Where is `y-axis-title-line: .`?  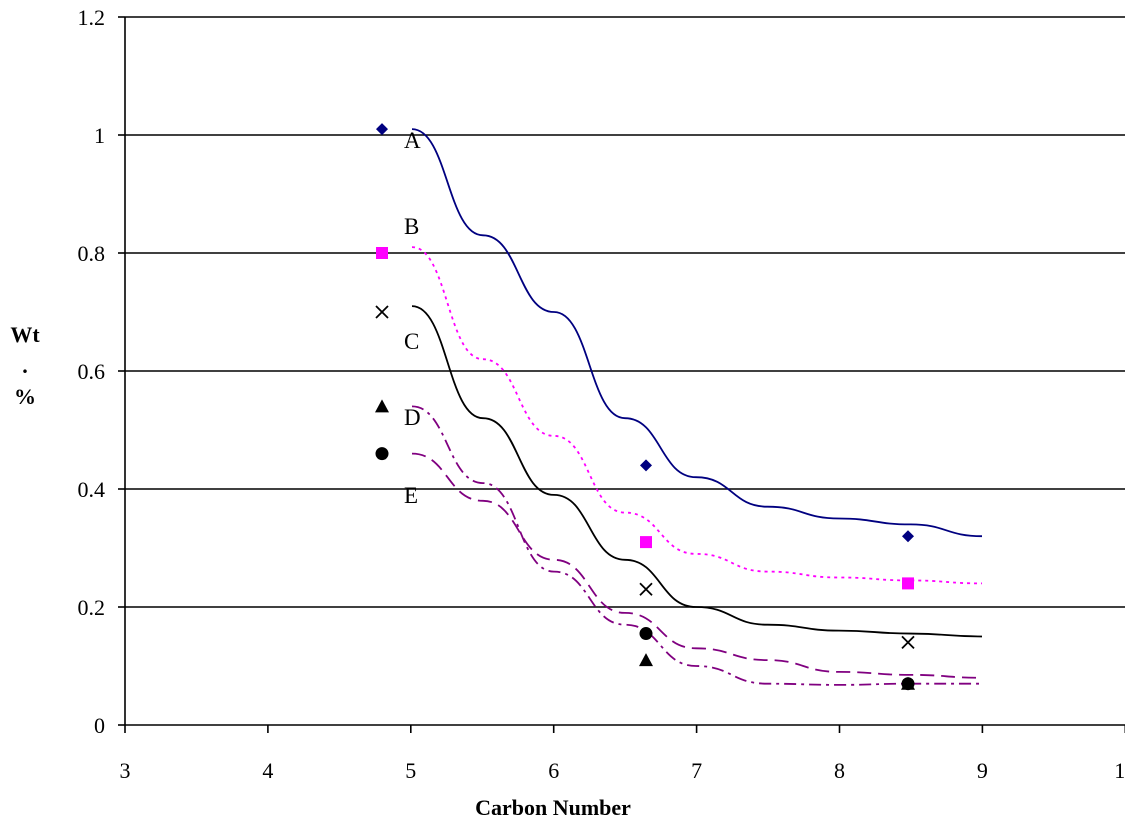 y-axis-title-line: . is located at coordinates (25, 365).